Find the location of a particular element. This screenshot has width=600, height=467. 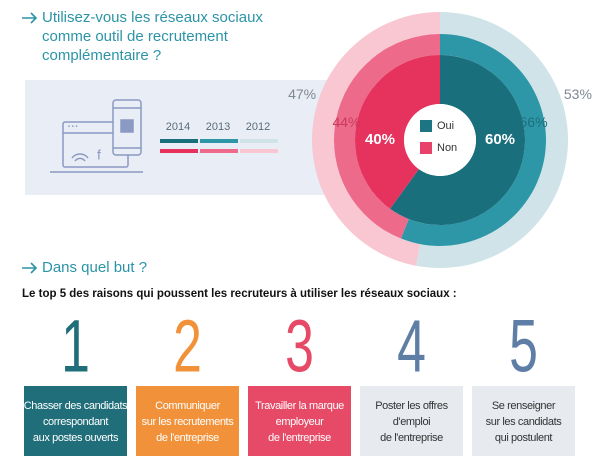

device-icons: f • • • is located at coordinates (96, 136).